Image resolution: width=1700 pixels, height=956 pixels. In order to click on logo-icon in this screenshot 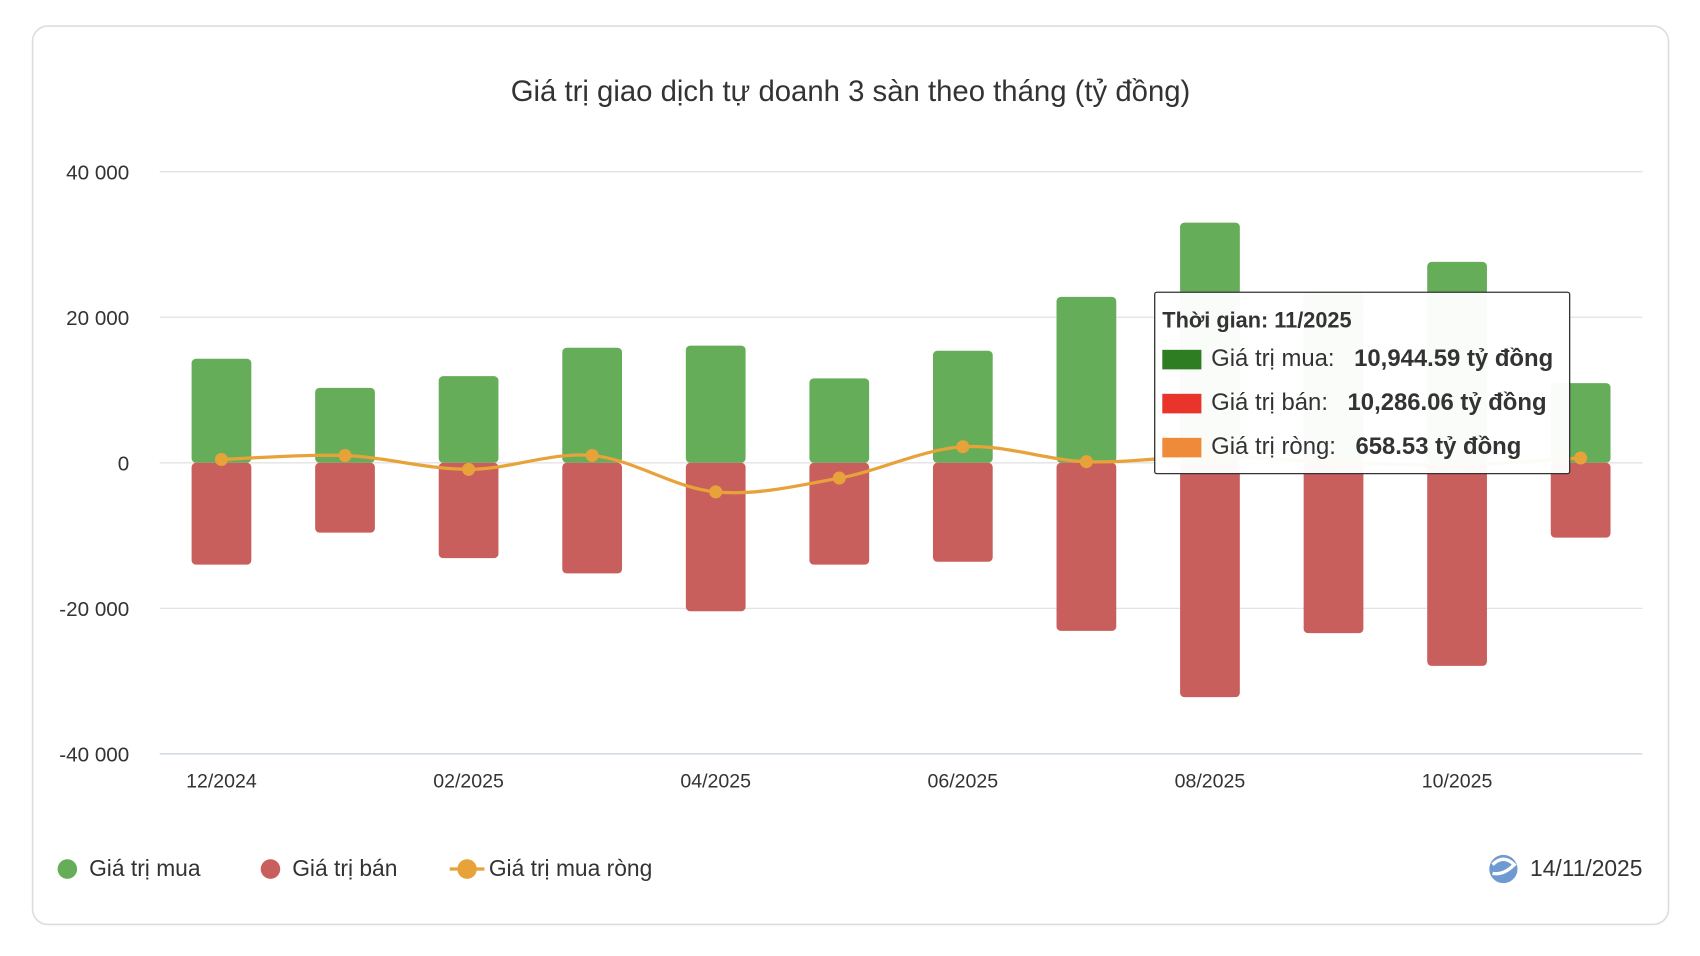, I will do `click(1503, 869)`.